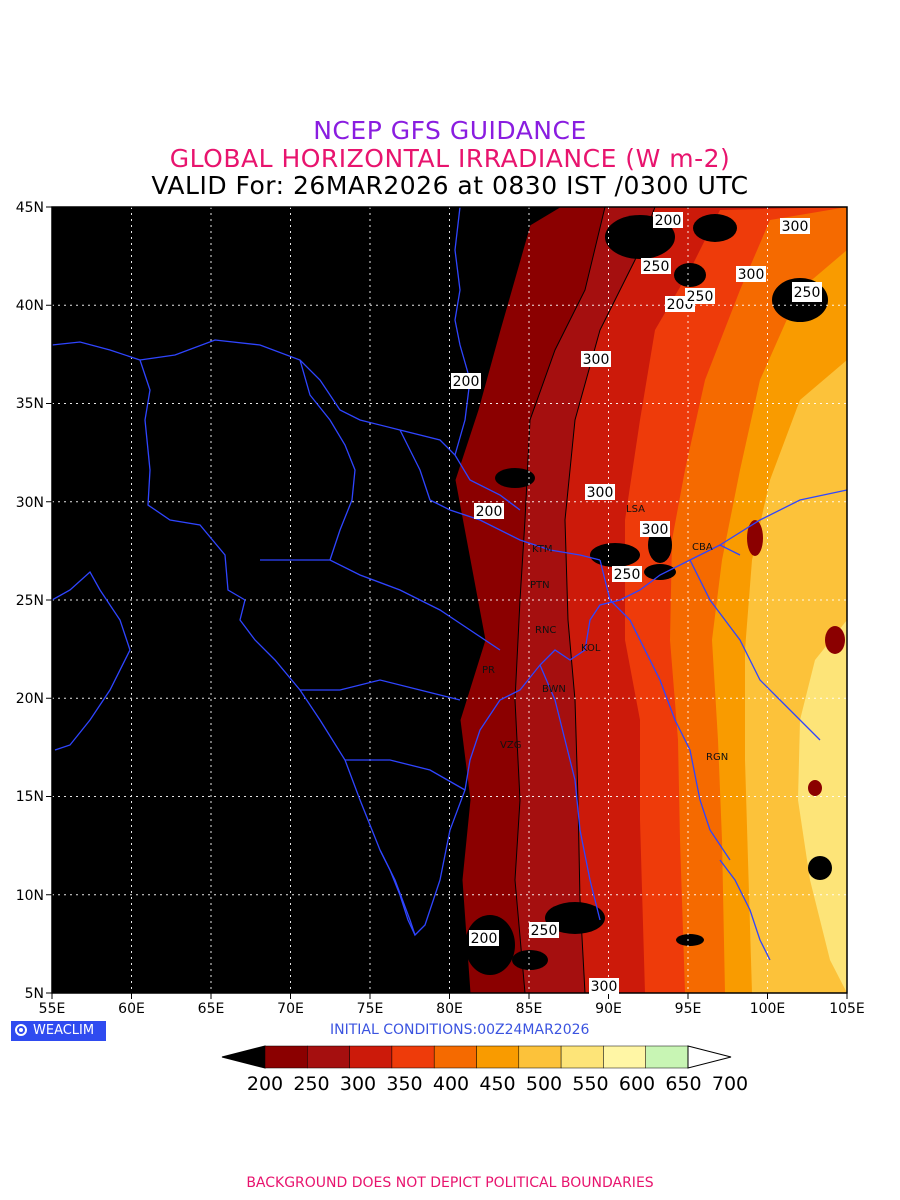 The width and height of the screenshot is (900, 1200). What do you see at coordinates (683, 1084) in the screenshot?
I see `legend-label: 650` at bounding box center [683, 1084].